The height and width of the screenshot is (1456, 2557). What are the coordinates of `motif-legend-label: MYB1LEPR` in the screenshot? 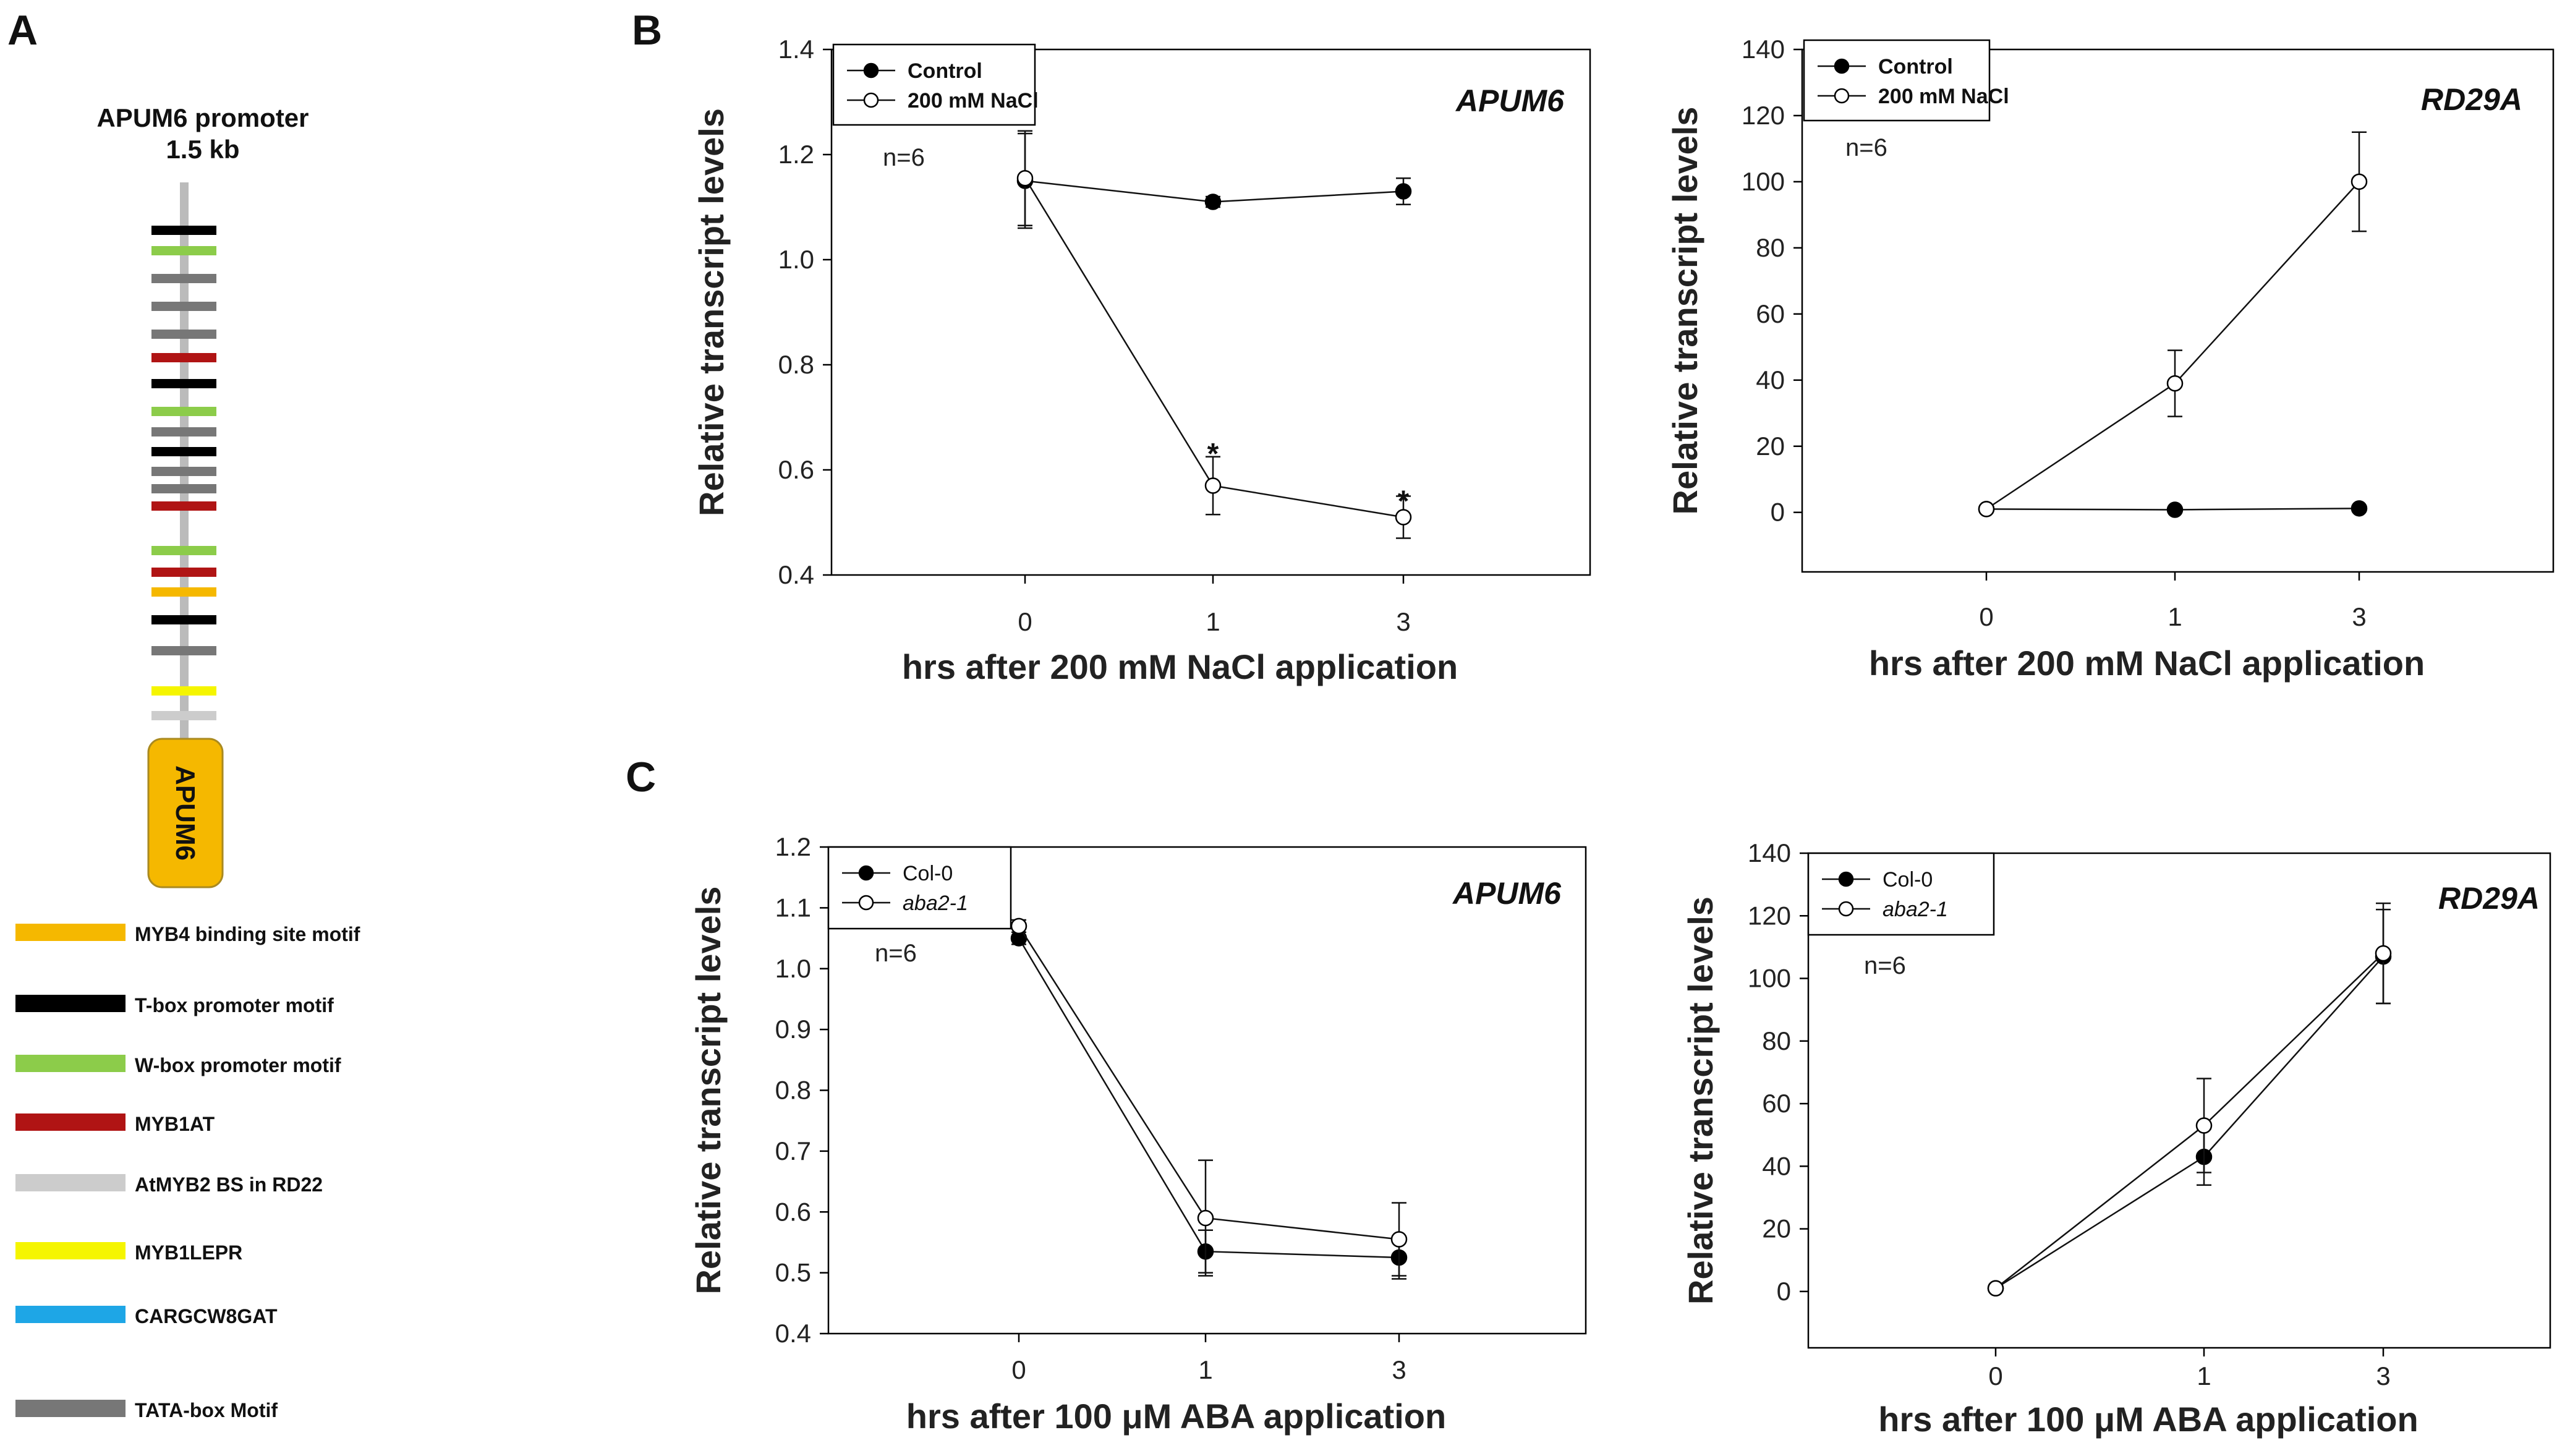 It's located at (189, 1252).